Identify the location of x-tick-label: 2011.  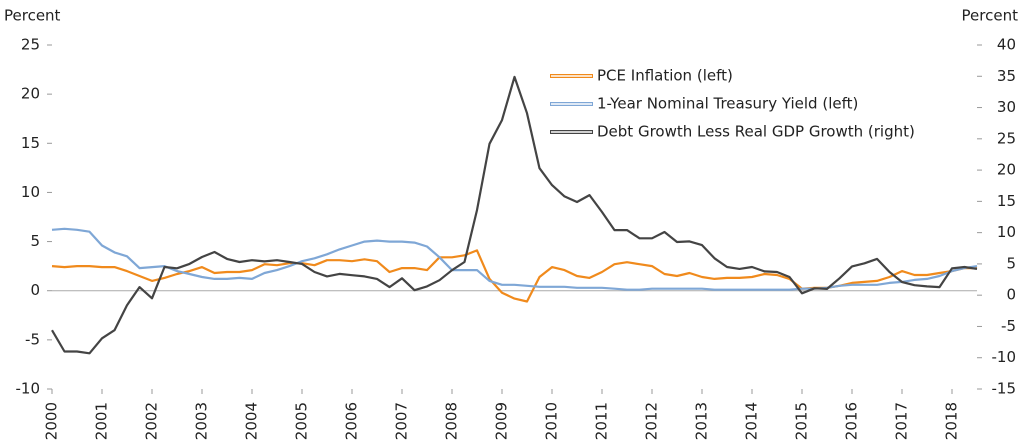
(602, 421).